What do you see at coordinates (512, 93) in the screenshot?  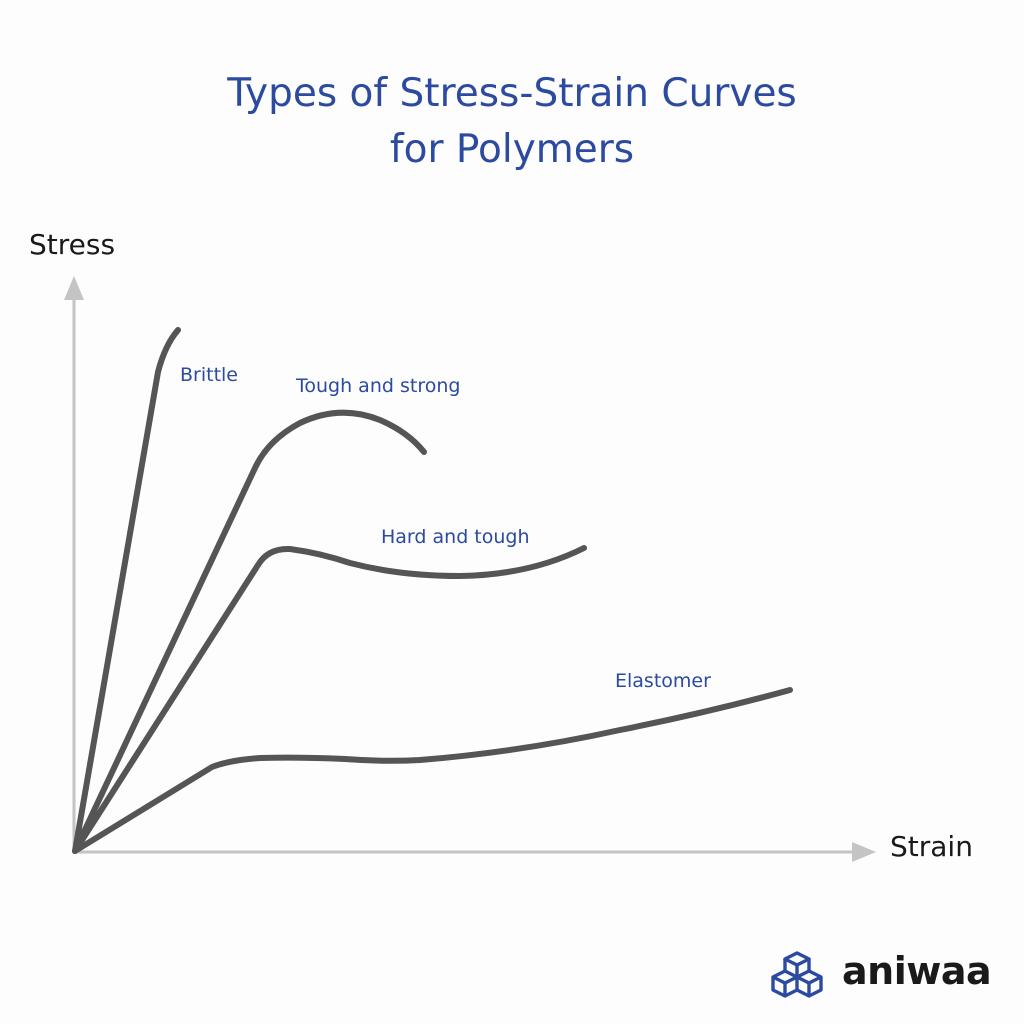 I see `title-line-1: Types of Stress-Strain Curves` at bounding box center [512, 93].